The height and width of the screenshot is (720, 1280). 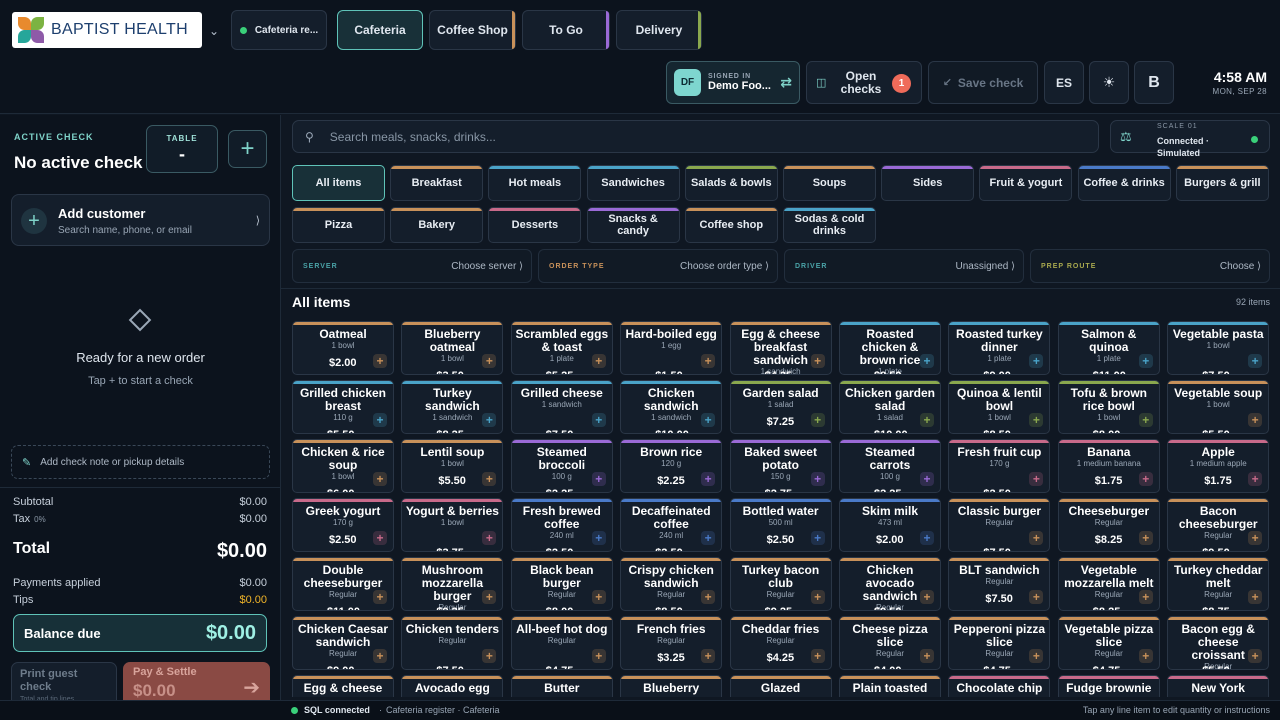 What do you see at coordinates (338, 225) in the screenshot?
I see `category-tab: Pizza` at bounding box center [338, 225].